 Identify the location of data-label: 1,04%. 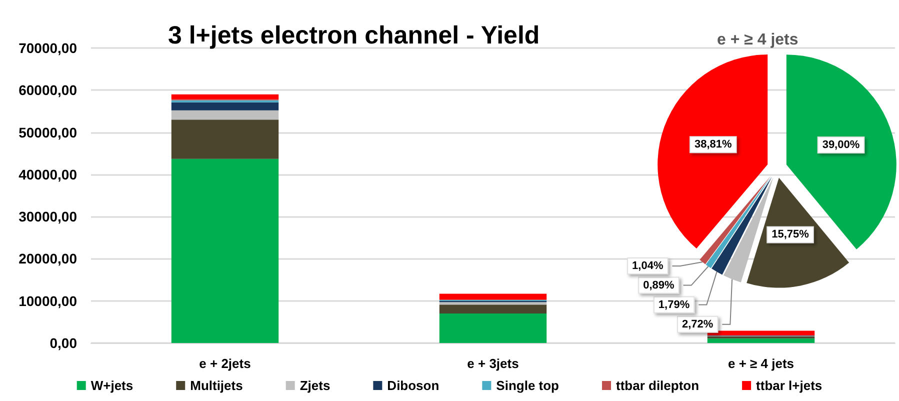
(648, 266).